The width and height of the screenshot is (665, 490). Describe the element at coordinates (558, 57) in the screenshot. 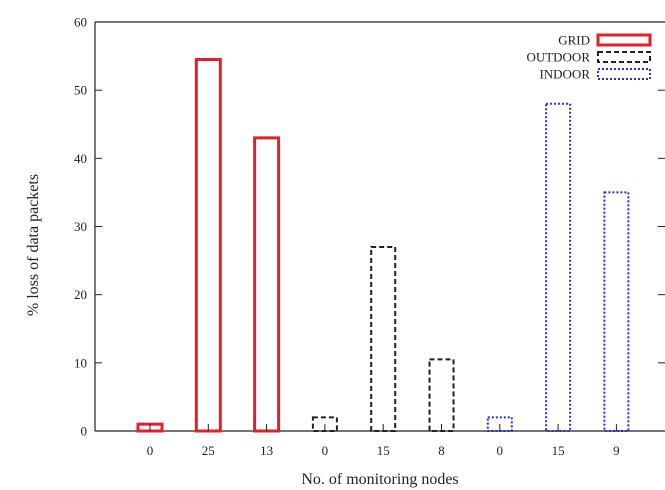

I see `legend-label-outdoor: OUTDOOR` at that location.